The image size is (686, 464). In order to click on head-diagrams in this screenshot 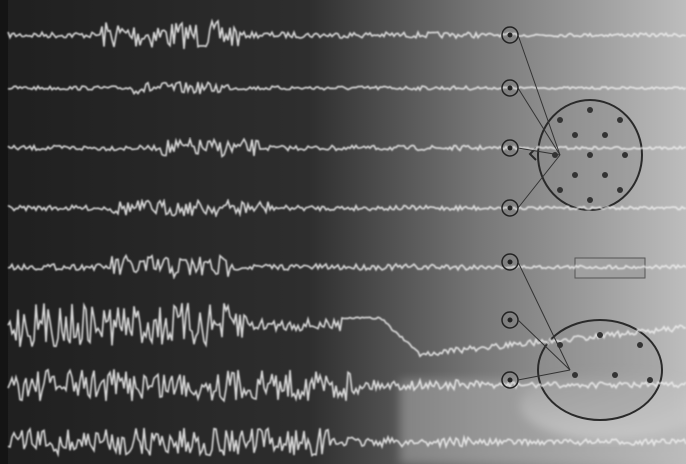, I will do `click(595, 260)`.